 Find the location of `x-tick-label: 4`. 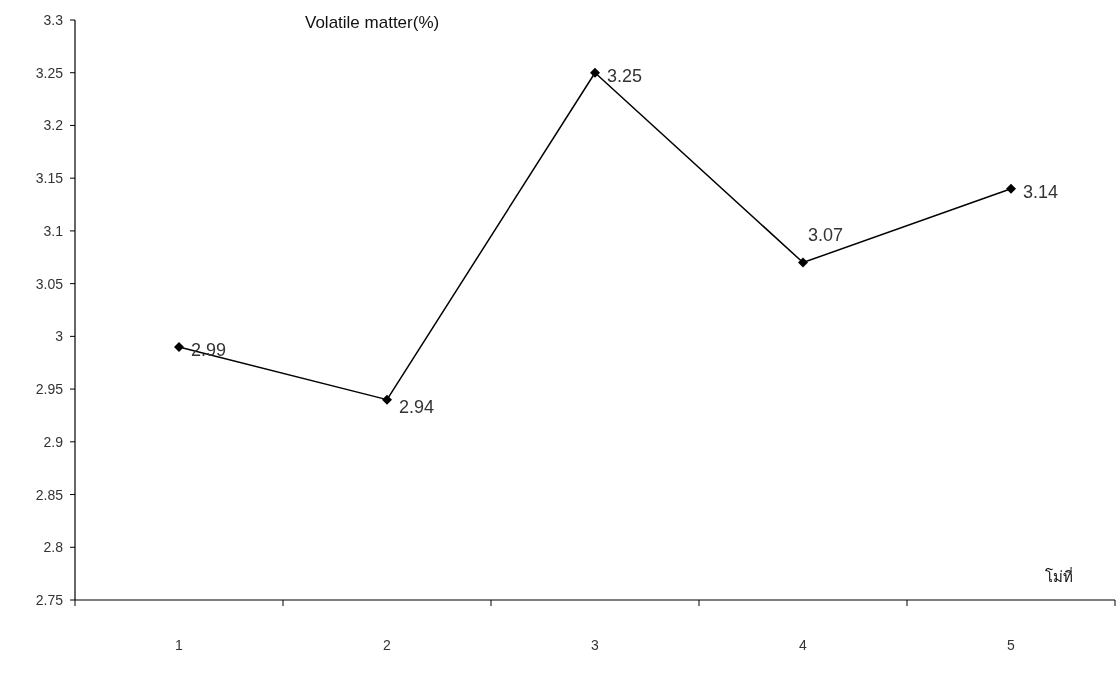

x-tick-label: 4 is located at coordinates (803, 645).